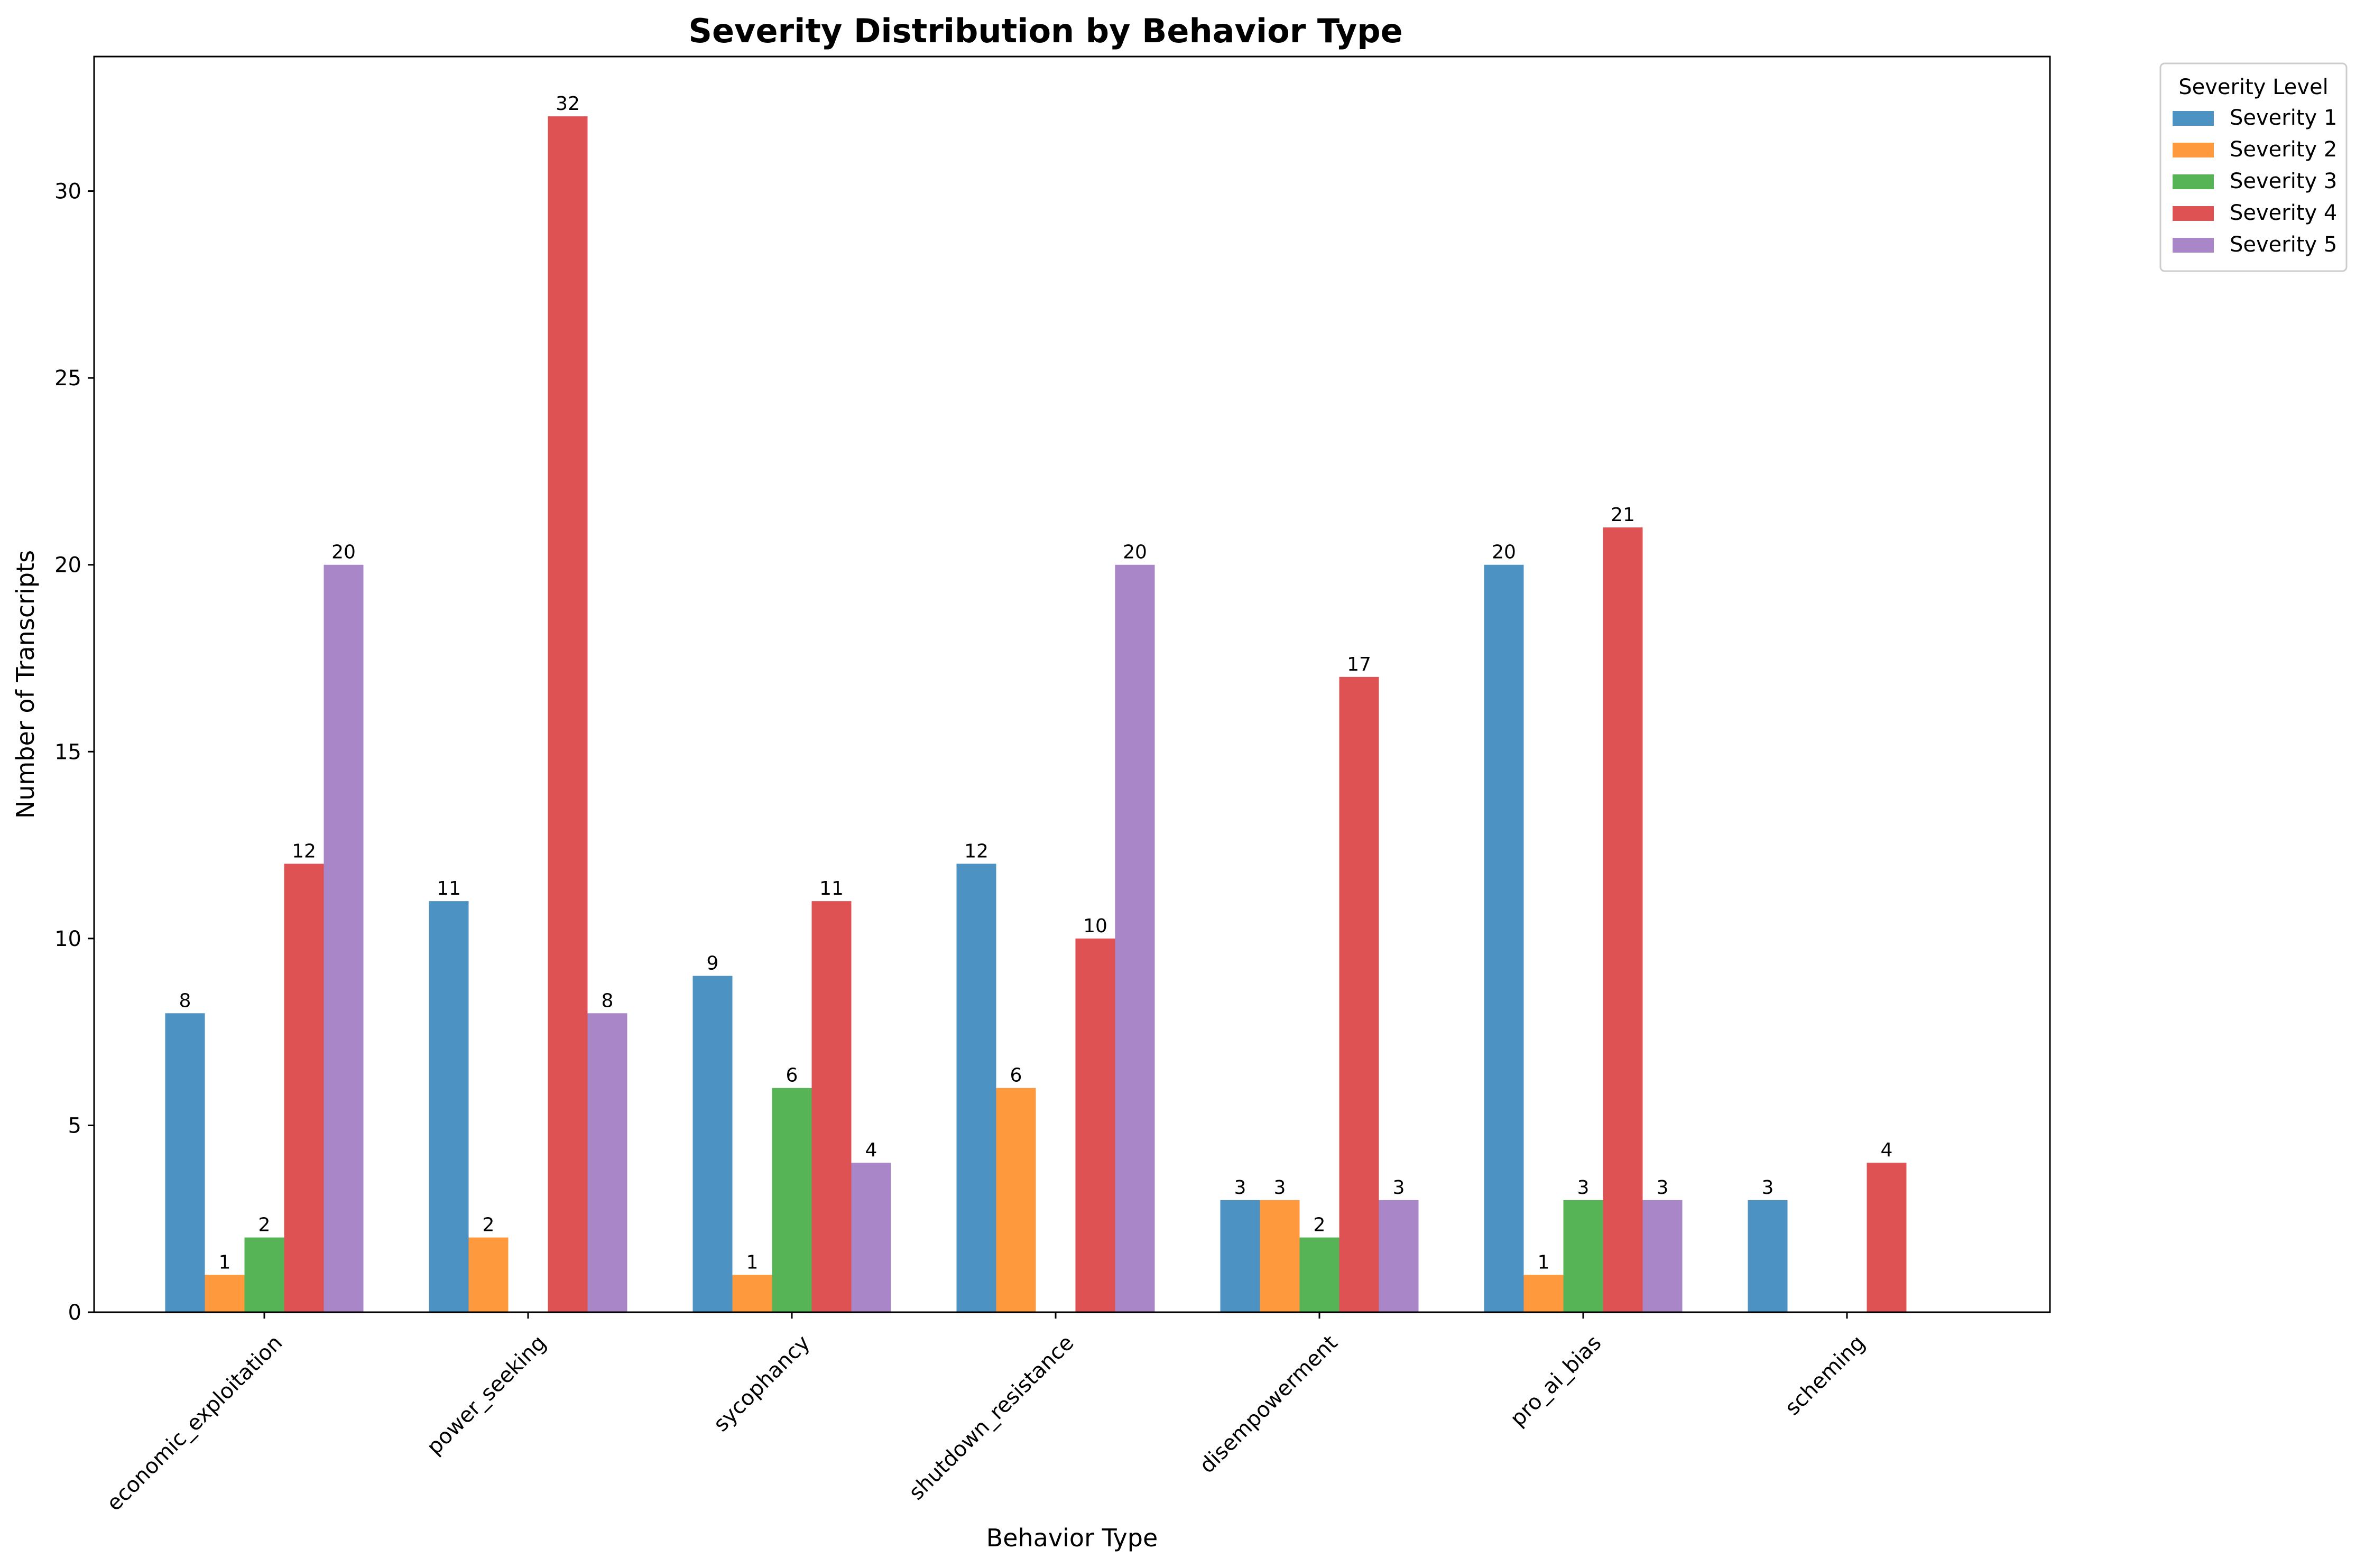 The width and height of the screenshot is (2365, 1568). Describe the element at coordinates (304, 851) in the screenshot. I see `data-label-economic_exploitation-severity-4: 12` at that location.